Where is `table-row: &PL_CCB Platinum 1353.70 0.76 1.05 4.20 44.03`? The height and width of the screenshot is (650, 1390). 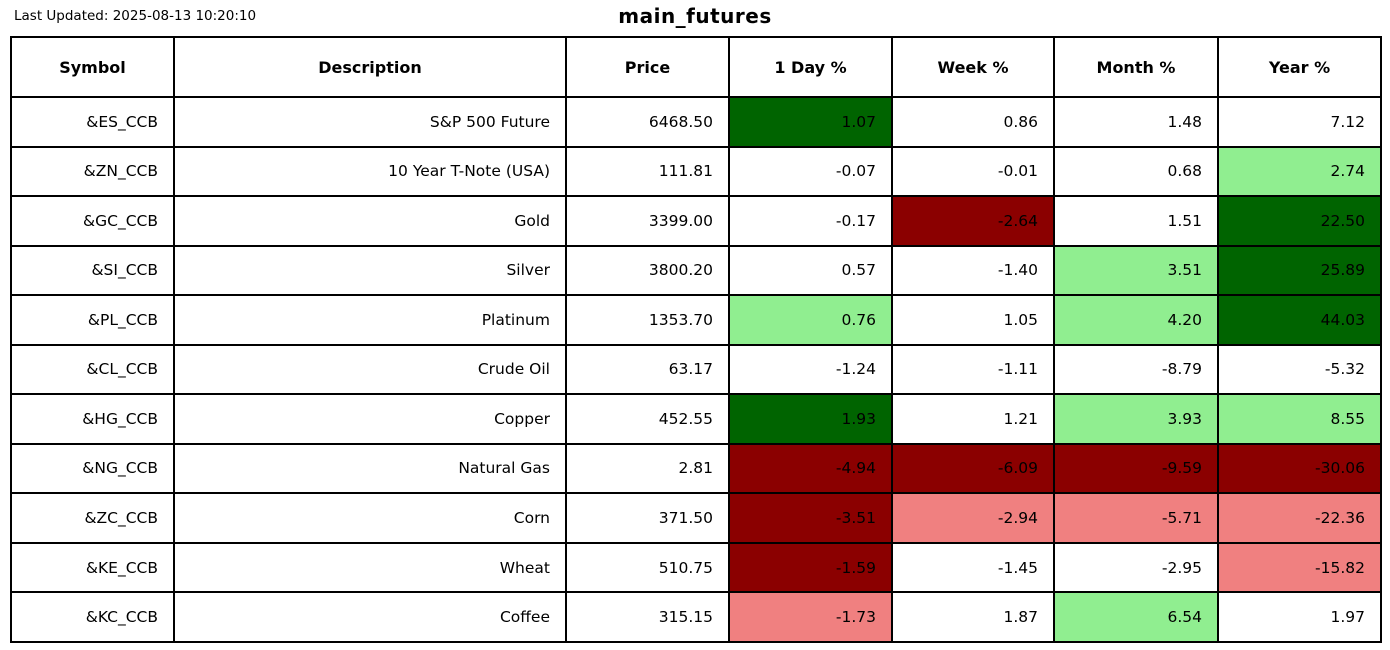
table-row: &PL_CCB Platinum 1353.70 0.76 1.05 4.20 44.03 is located at coordinates (696, 320).